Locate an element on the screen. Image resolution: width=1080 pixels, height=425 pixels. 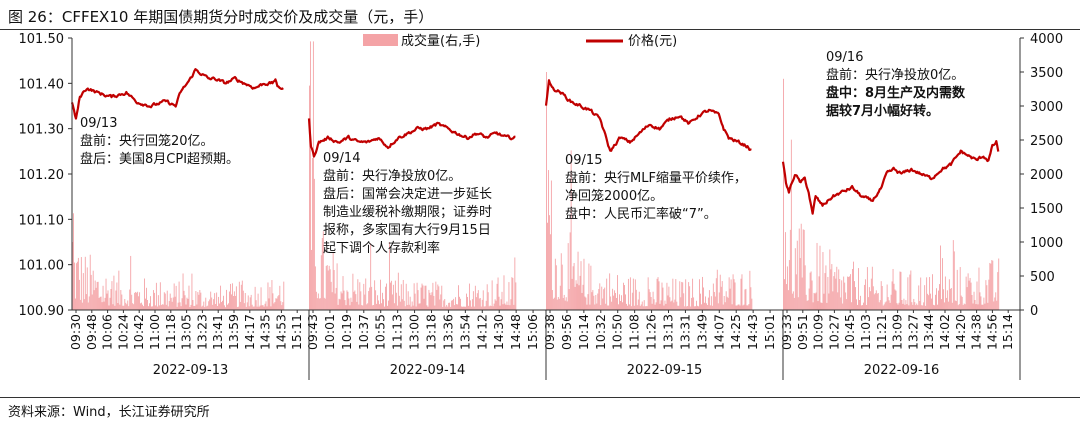
annotation-line: 盘后：美国8月CPI超预期。 is located at coordinates (159, 159).